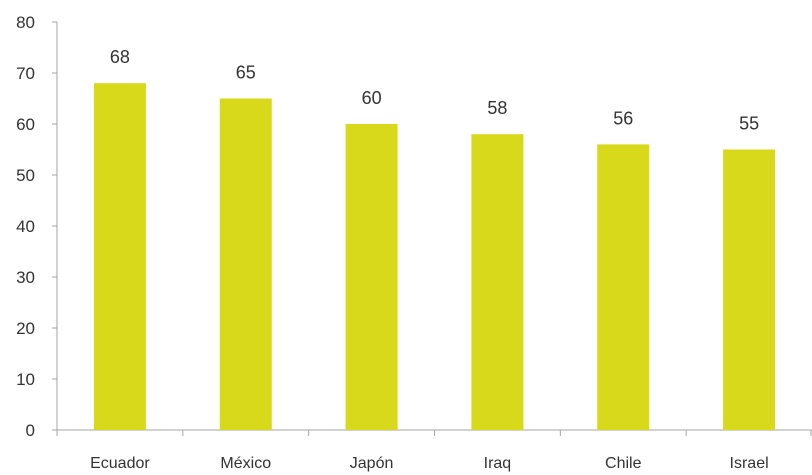 The width and height of the screenshot is (812, 475). Describe the element at coordinates (623, 118) in the screenshot. I see `data-label: 56` at that location.